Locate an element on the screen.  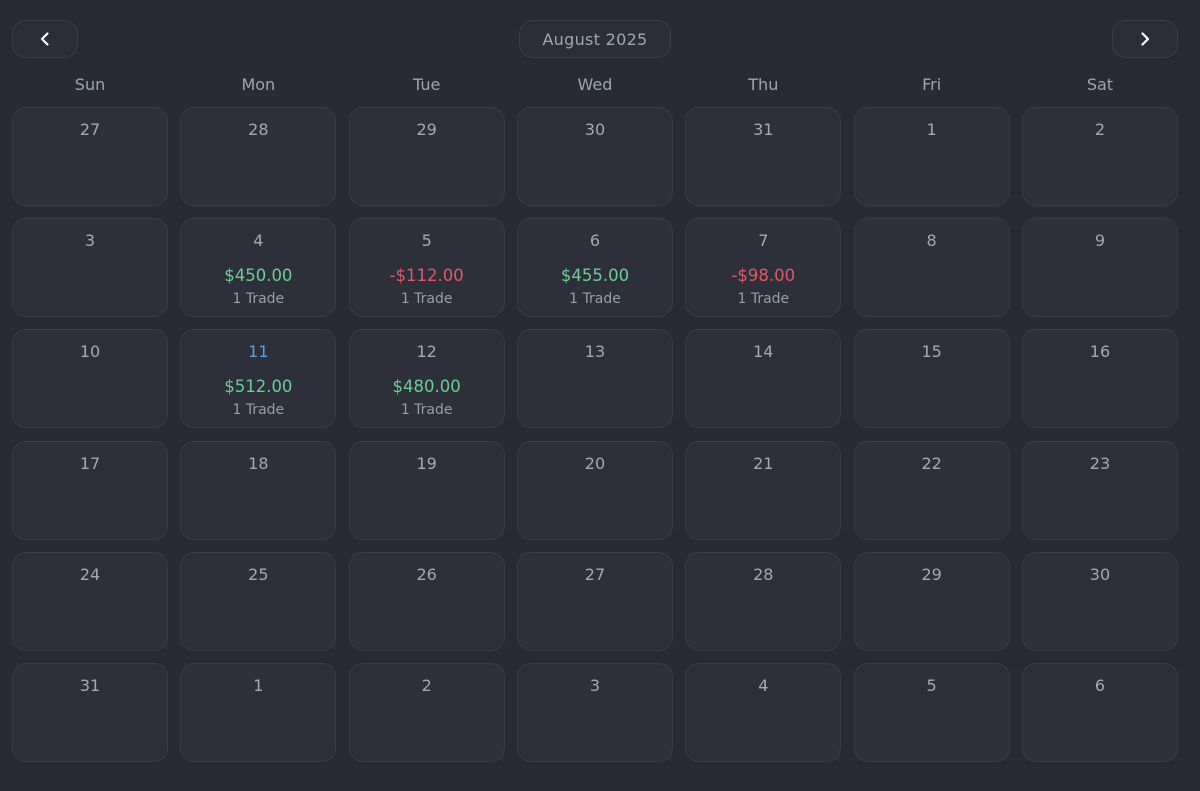
daily-loss-amount: -$112.00 is located at coordinates (426, 276).